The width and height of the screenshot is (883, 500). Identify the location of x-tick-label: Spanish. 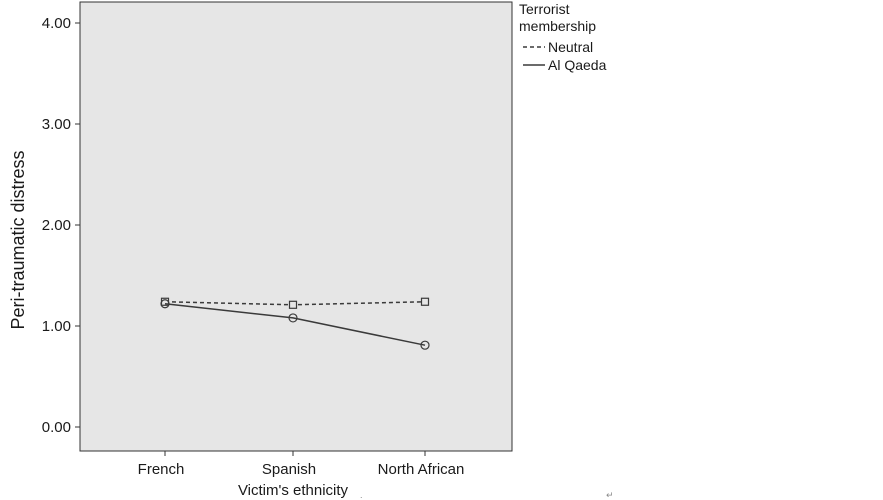
(289, 469).